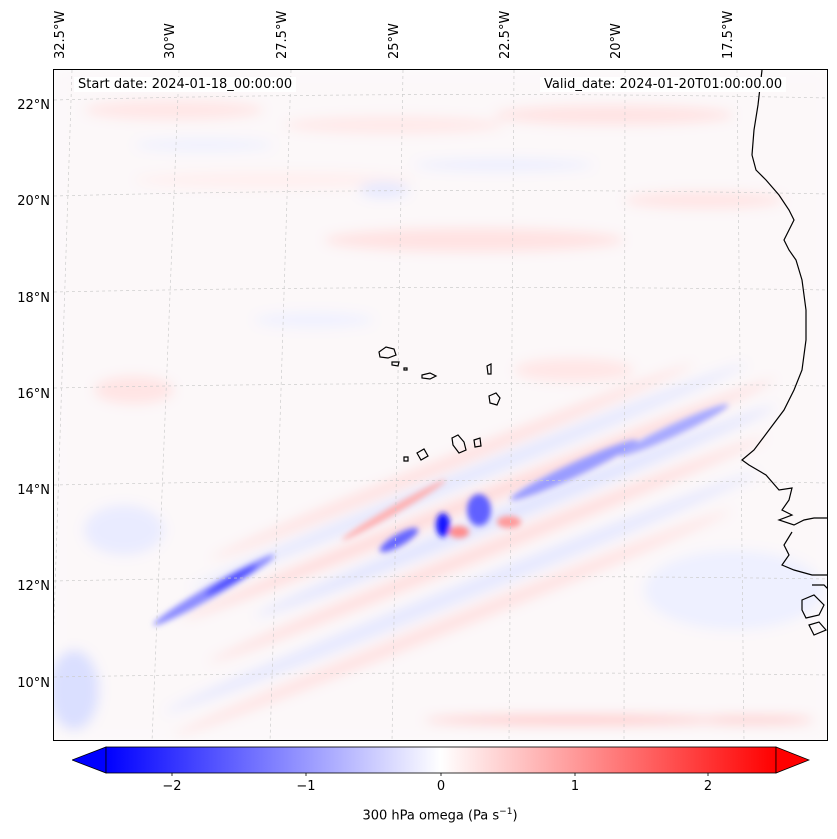  Describe the element at coordinates (784, 353) in the screenshot. I see `africa-coastline` at that location.